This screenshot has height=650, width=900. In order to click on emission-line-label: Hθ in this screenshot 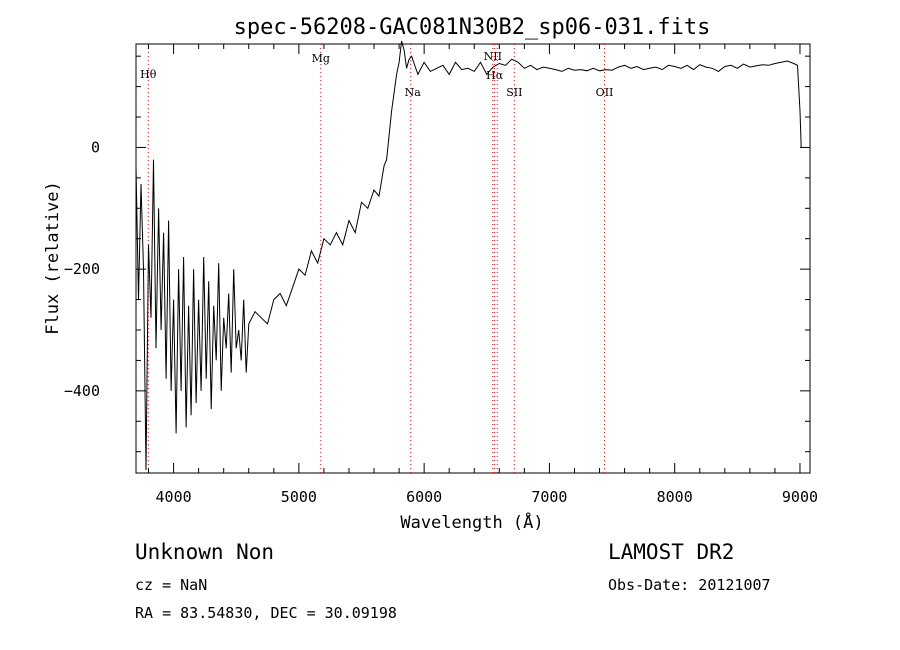, I will do `click(148, 74)`.